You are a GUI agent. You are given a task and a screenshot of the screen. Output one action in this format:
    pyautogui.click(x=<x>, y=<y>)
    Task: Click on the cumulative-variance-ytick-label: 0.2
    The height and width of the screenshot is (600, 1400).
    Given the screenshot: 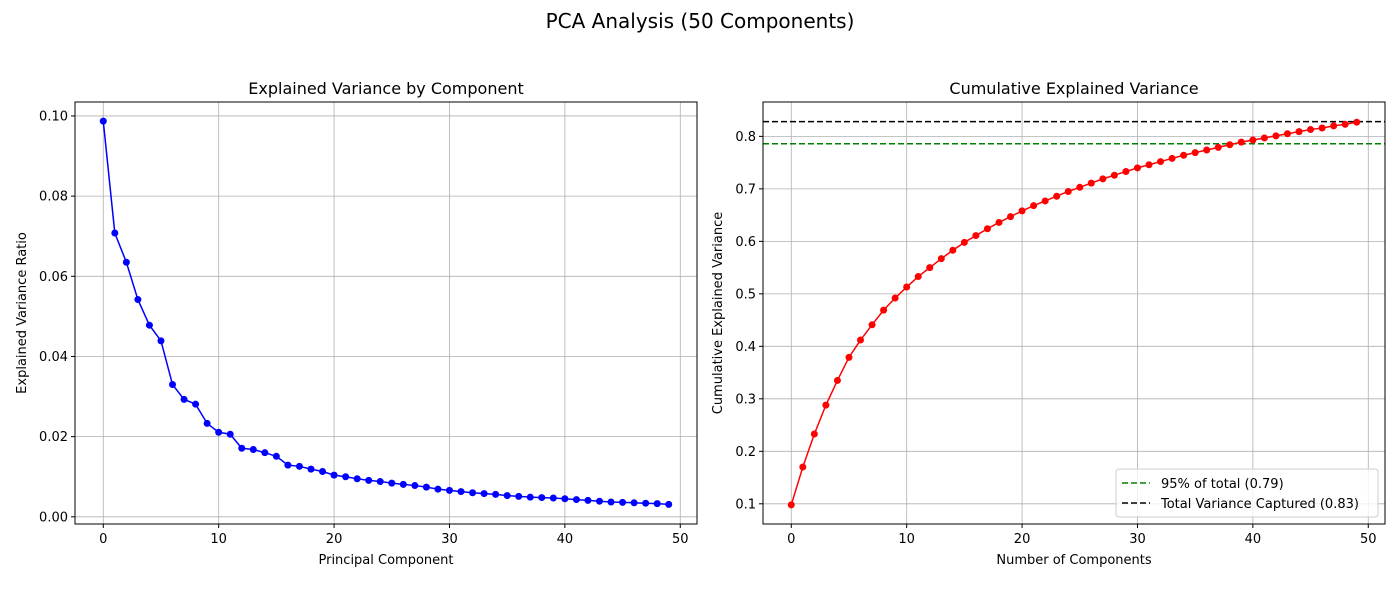 What is the action you would take?
    pyautogui.click(x=745, y=452)
    